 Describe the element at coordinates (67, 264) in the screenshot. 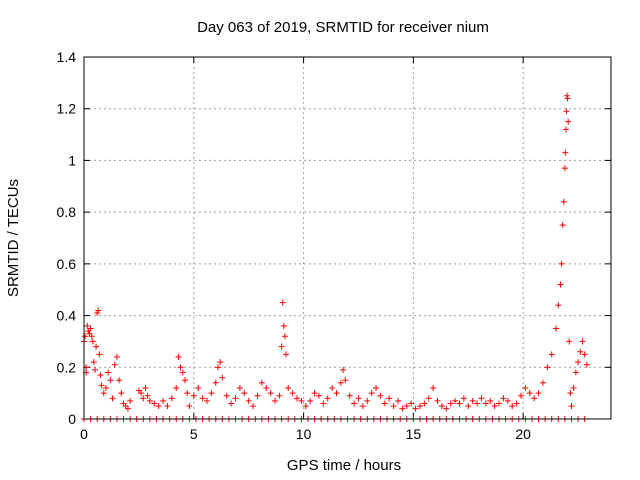

I see `y-tick-label: 0.6` at that location.